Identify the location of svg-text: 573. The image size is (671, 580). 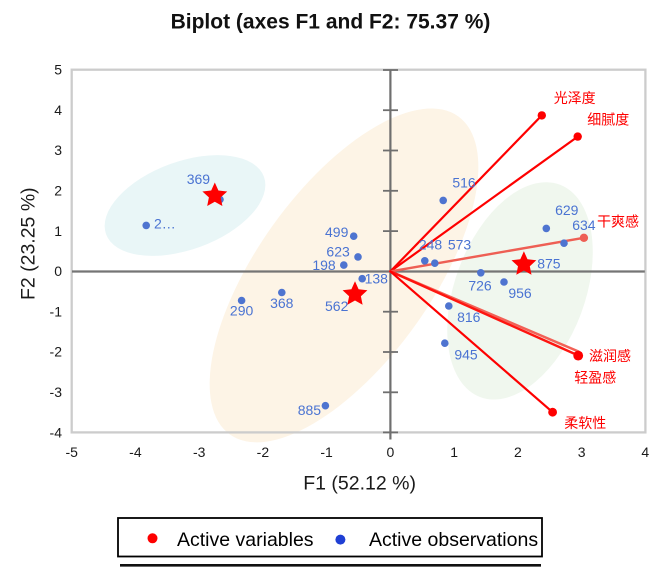
(460, 245).